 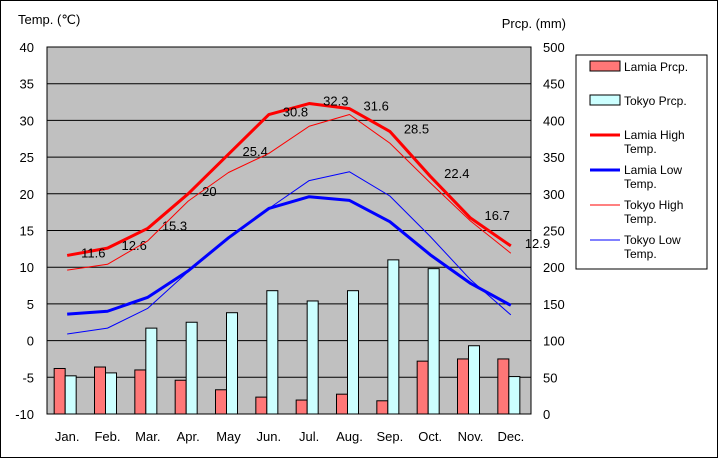 What do you see at coordinates (537, 243) in the screenshot?
I see `data-label: 12.9` at bounding box center [537, 243].